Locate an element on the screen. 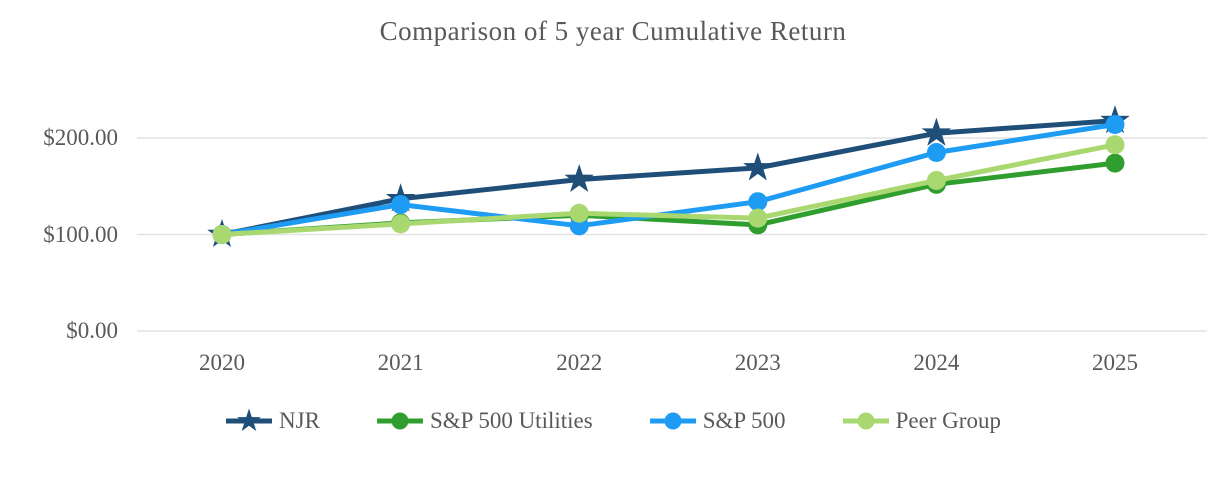 This screenshot has height=480, width=1226. series-marker-njr-2024 is located at coordinates (936, 131).